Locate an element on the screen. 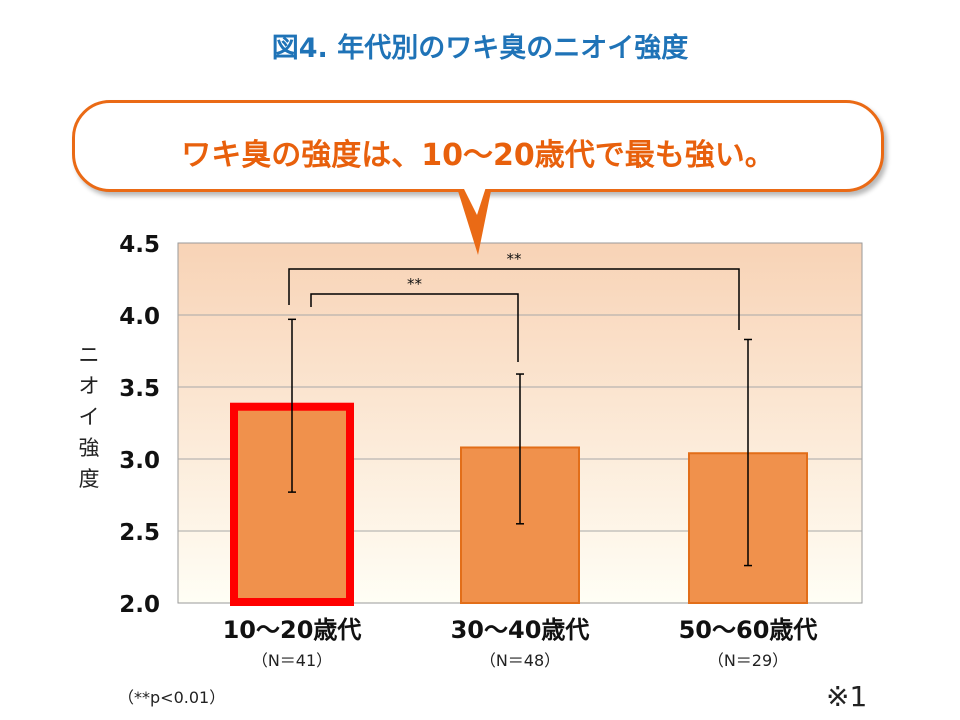 Image resolution: width=960 pixels, height=720 pixels. y-tick-label: 4.0 is located at coordinates (139, 317).